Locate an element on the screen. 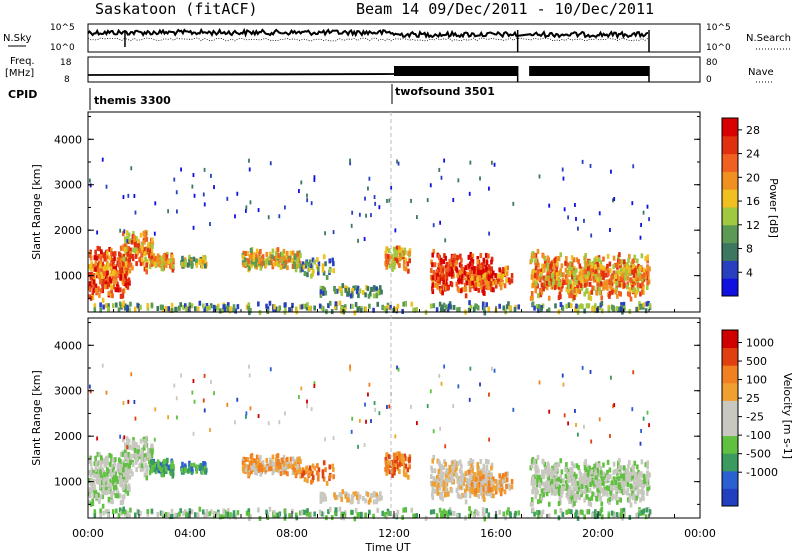  power-swatch is located at coordinates (730, 216).